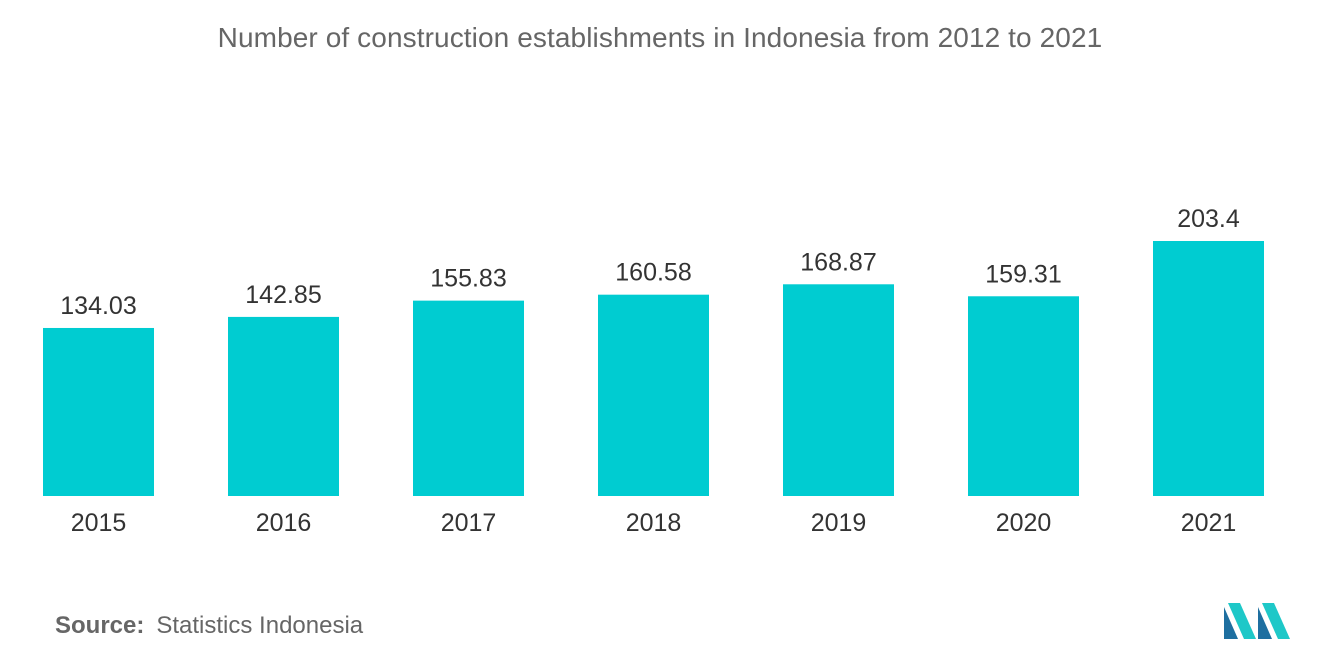  What do you see at coordinates (260, 625) in the screenshot?
I see `source-text: Statistics Indonesia` at bounding box center [260, 625].